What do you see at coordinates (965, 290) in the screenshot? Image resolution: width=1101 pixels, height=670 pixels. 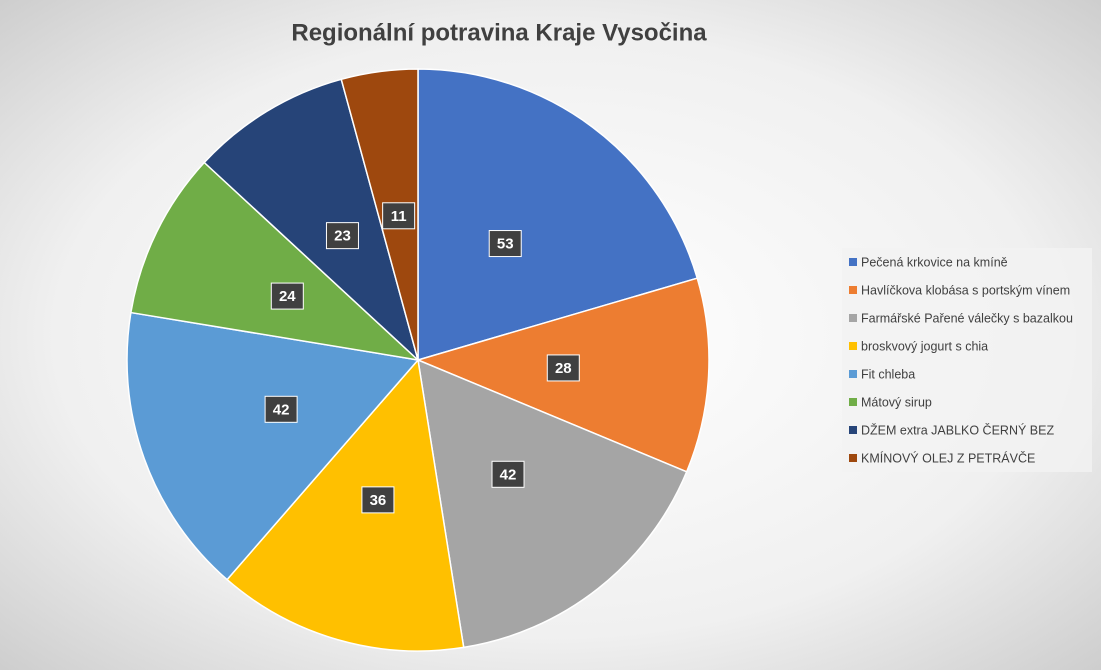 I see `legend-label: Havlíčkova klobása s portským vínem` at bounding box center [965, 290].